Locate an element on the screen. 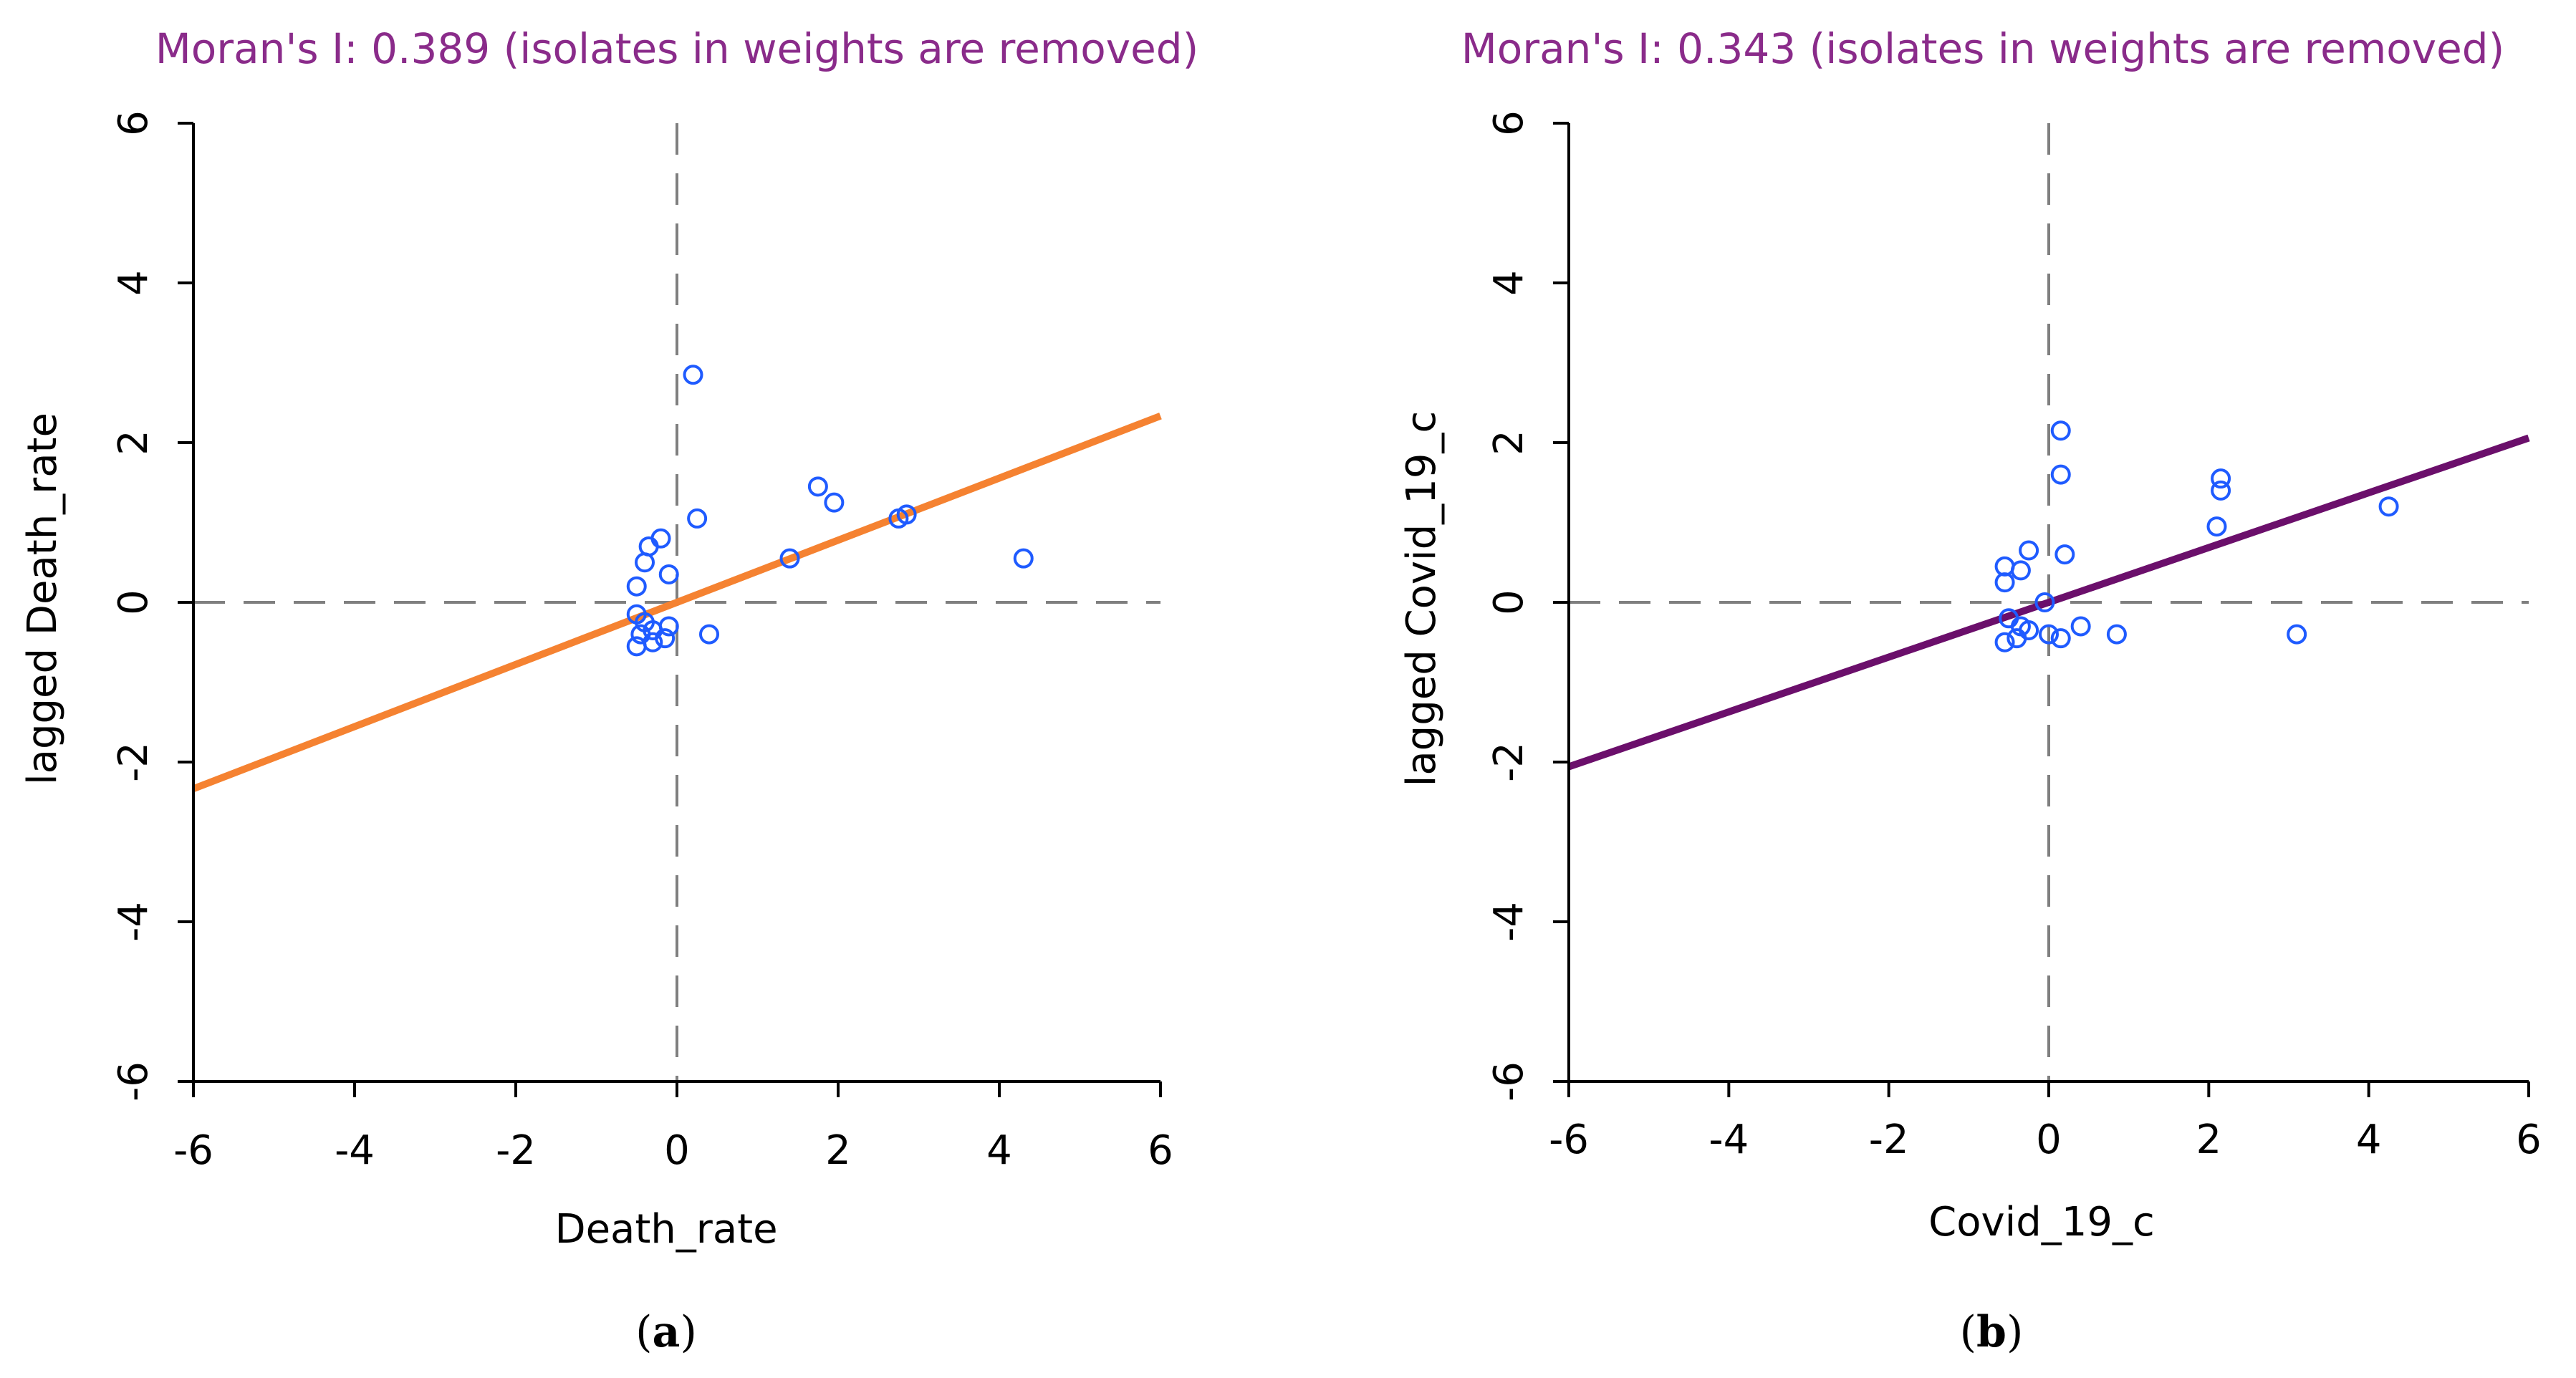 This screenshot has height=1378, width=2576. panel-a-x-tick-label: 2 is located at coordinates (838, 1150).